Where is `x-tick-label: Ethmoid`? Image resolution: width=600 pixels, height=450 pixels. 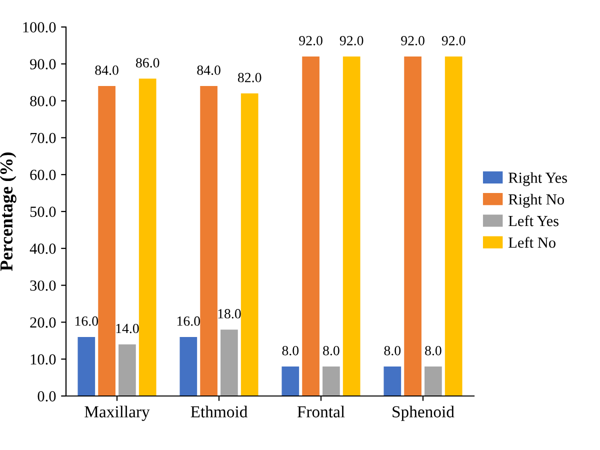
x-tick-label: Ethmoid is located at coordinates (219, 412).